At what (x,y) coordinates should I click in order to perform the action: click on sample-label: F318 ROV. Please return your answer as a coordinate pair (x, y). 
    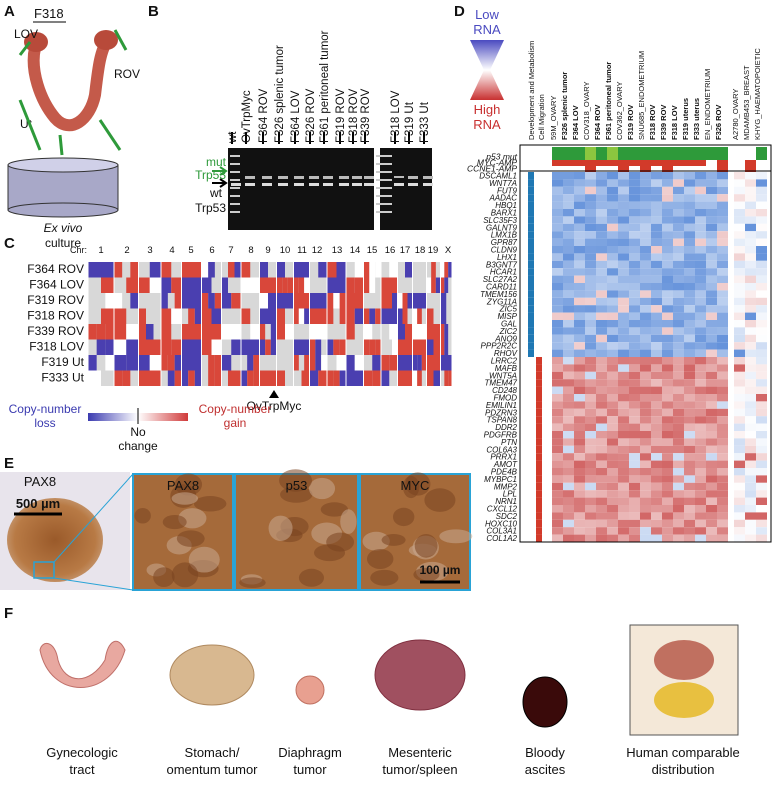
    Looking at the image, I should click on (55, 316).